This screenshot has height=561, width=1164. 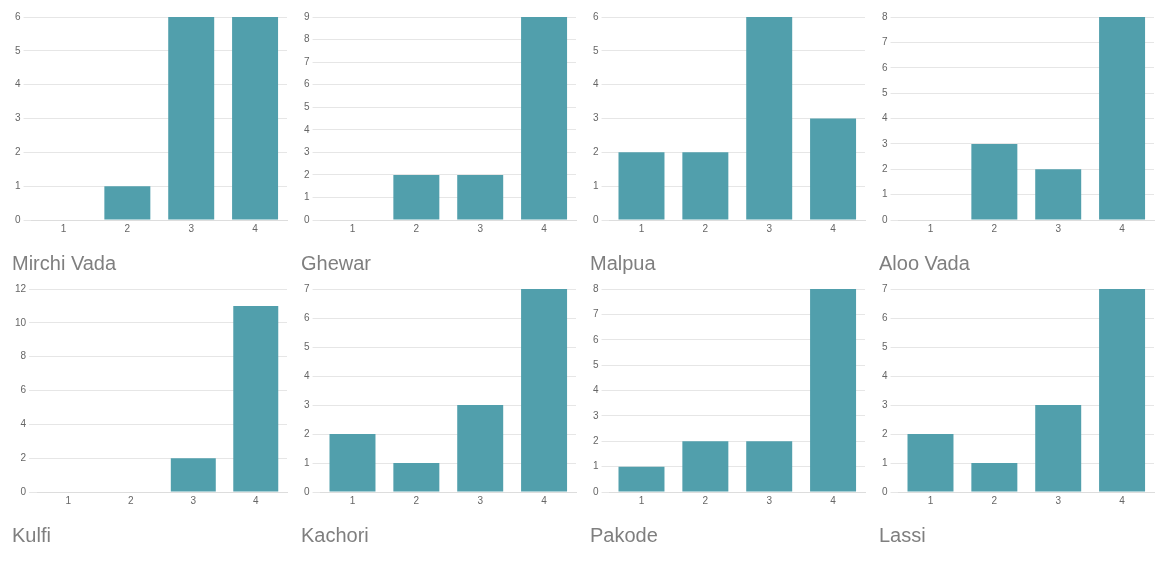 What do you see at coordinates (624, 534) in the screenshot?
I see `text: Pakode` at bounding box center [624, 534].